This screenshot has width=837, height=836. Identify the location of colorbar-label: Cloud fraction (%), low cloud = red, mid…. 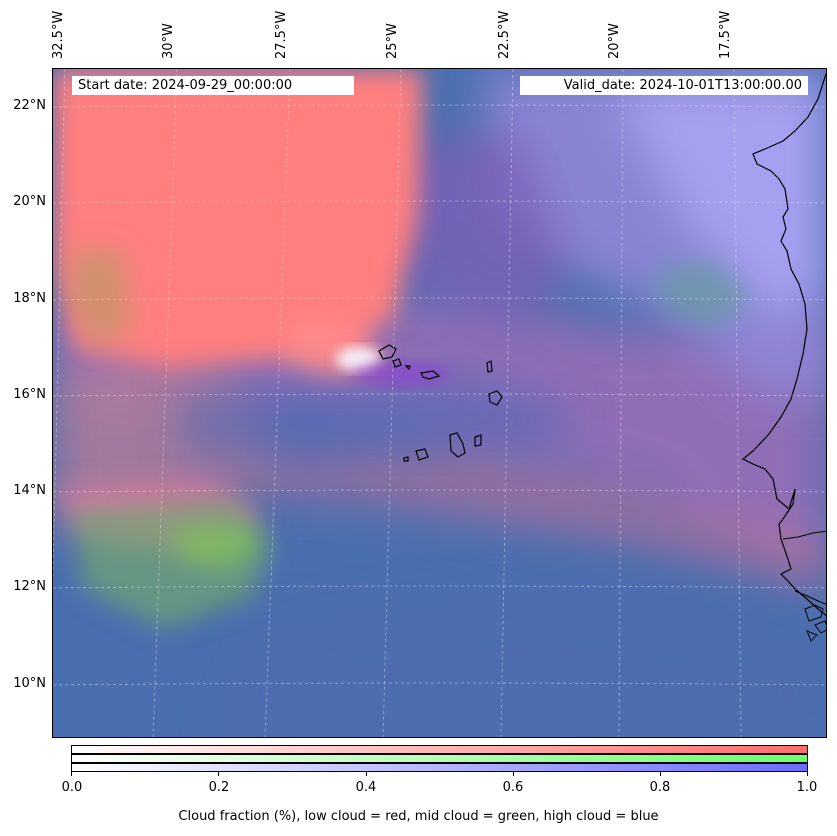
(418, 816).